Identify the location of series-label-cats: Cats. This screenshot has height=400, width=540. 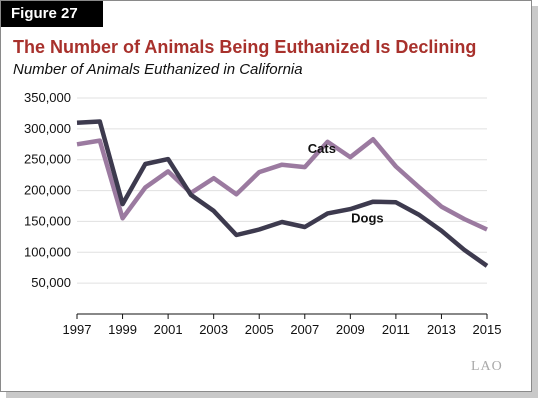
(322, 148).